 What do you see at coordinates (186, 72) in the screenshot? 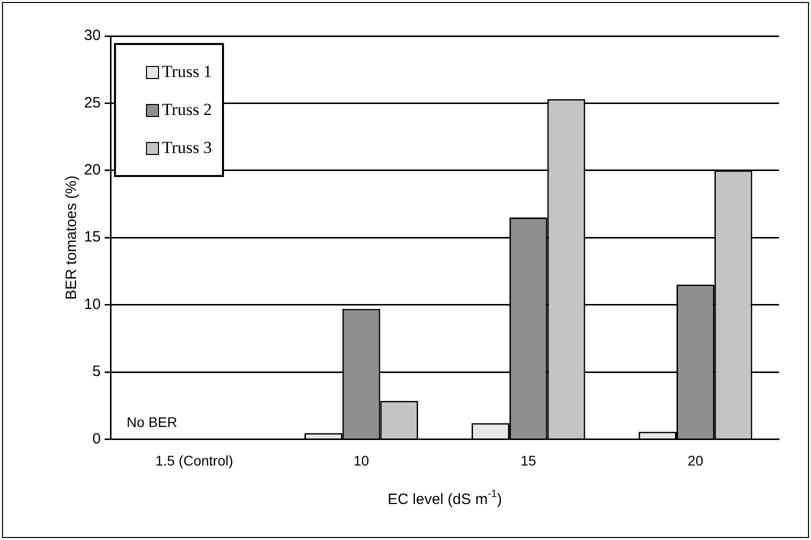
I see `legend-label: Truss 1` at bounding box center [186, 72].